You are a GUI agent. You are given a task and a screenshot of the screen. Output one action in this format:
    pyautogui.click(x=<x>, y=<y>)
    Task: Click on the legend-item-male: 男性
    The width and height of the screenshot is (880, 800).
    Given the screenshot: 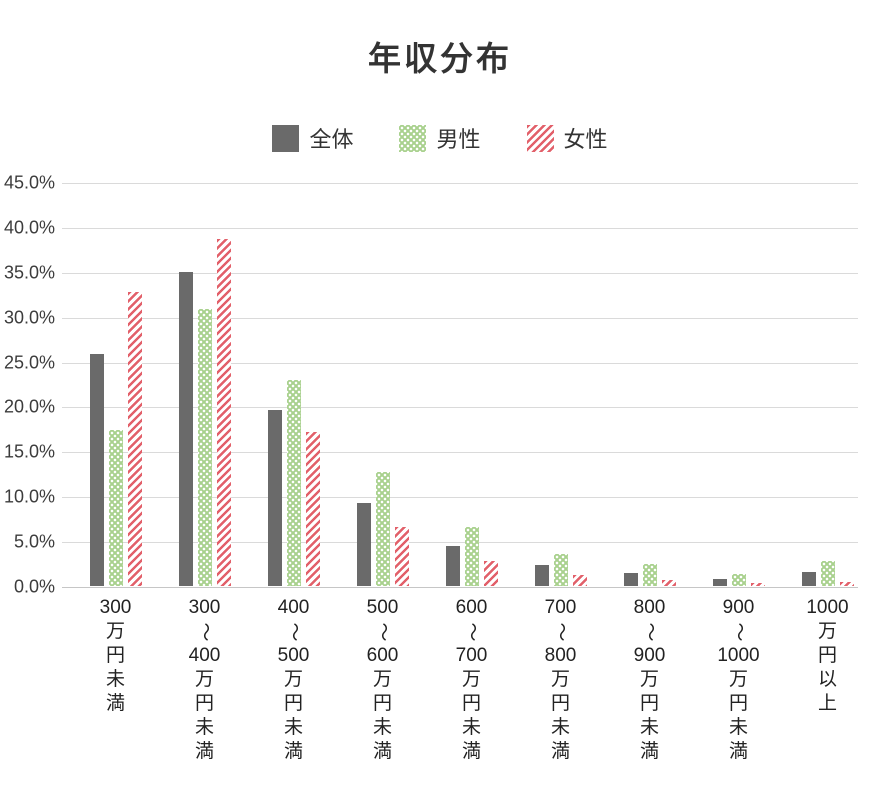 What is the action you would take?
    pyautogui.click(x=440, y=138)
    